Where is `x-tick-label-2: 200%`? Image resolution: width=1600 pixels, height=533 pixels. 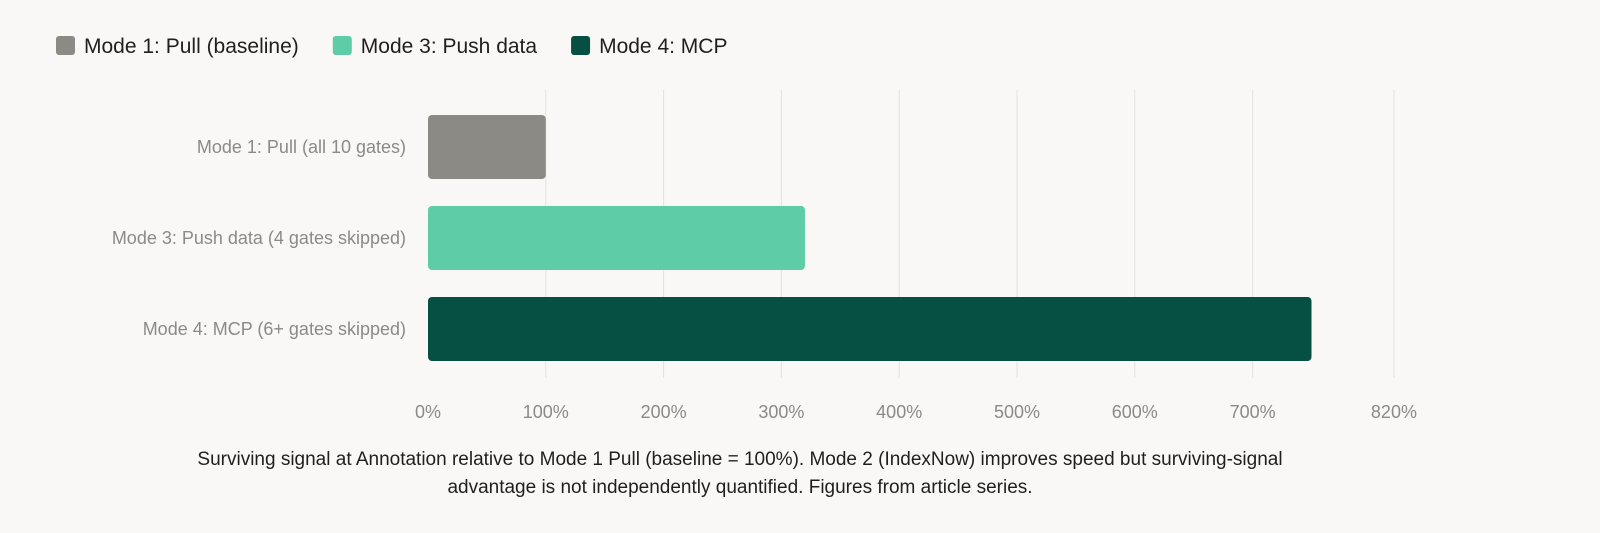 x-tick-label-2: 200% is located at coordinates (664, 412).